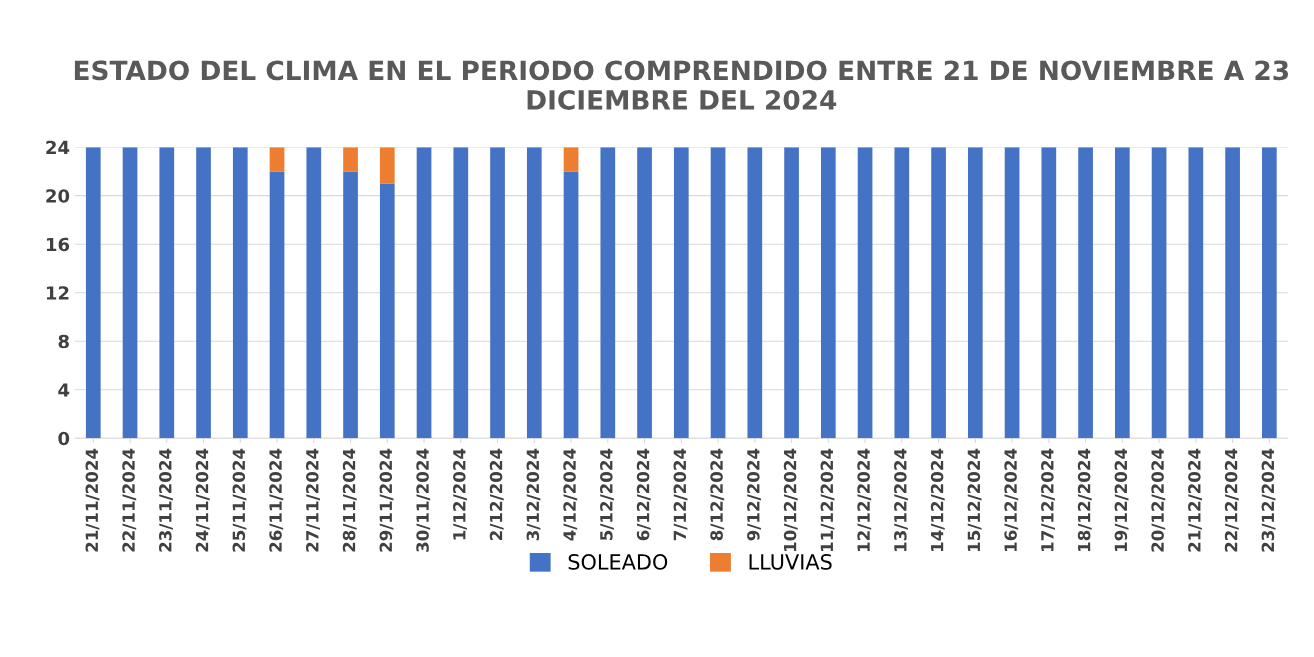 This screenshot has width=1314, height=657. What do you see at coordinates (166, 500) in the screenshot?
I see `x-tick-label: 23/11/2024` at bounding box center [166, 500].